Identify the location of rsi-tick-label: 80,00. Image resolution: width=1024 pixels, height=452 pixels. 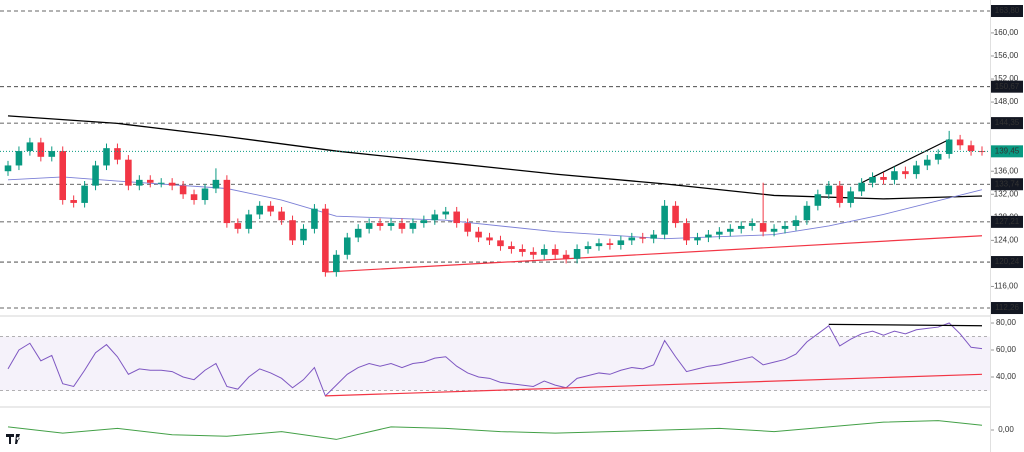
(1006, 322).